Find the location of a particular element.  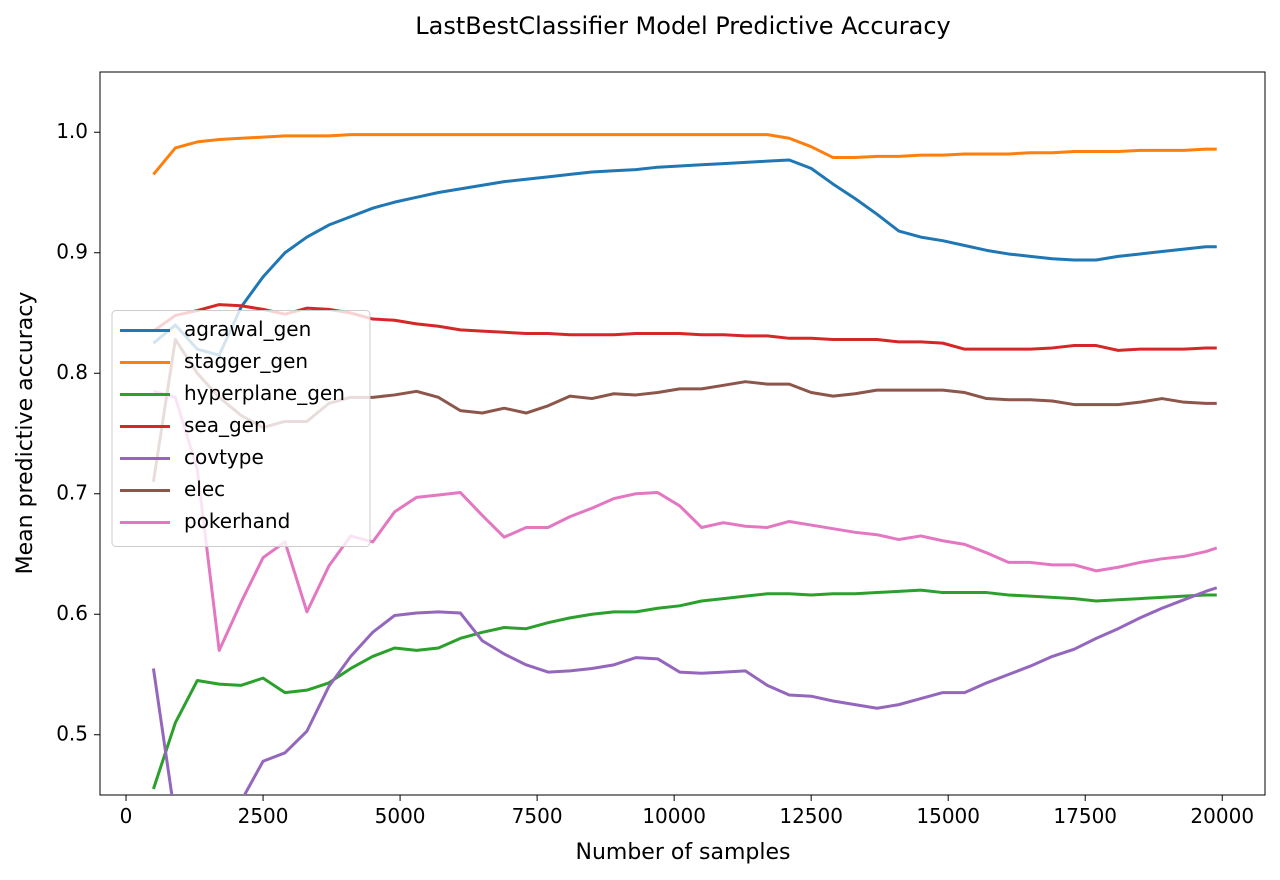

y-tick-label: 0.6 is located at coordinates (72, 613).